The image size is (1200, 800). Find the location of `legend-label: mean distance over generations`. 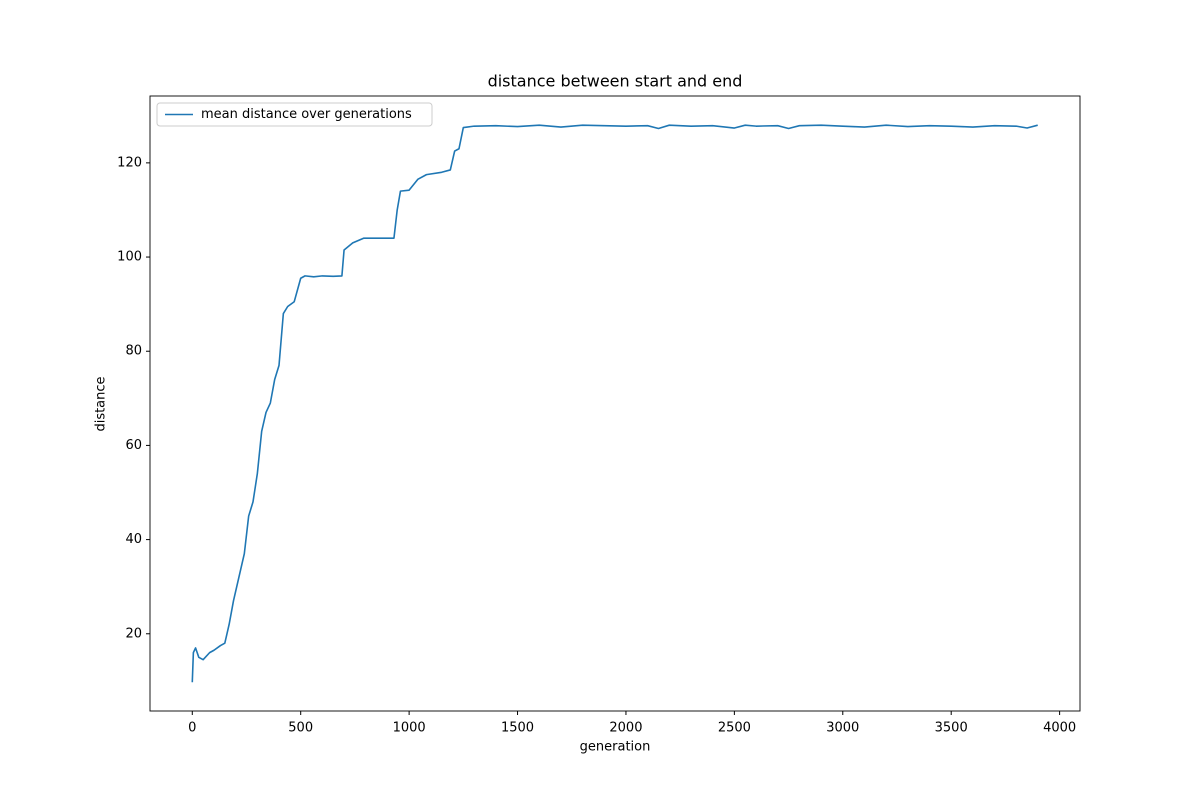

legend-label: mean distance over generations is located at coordinates (306, 114).